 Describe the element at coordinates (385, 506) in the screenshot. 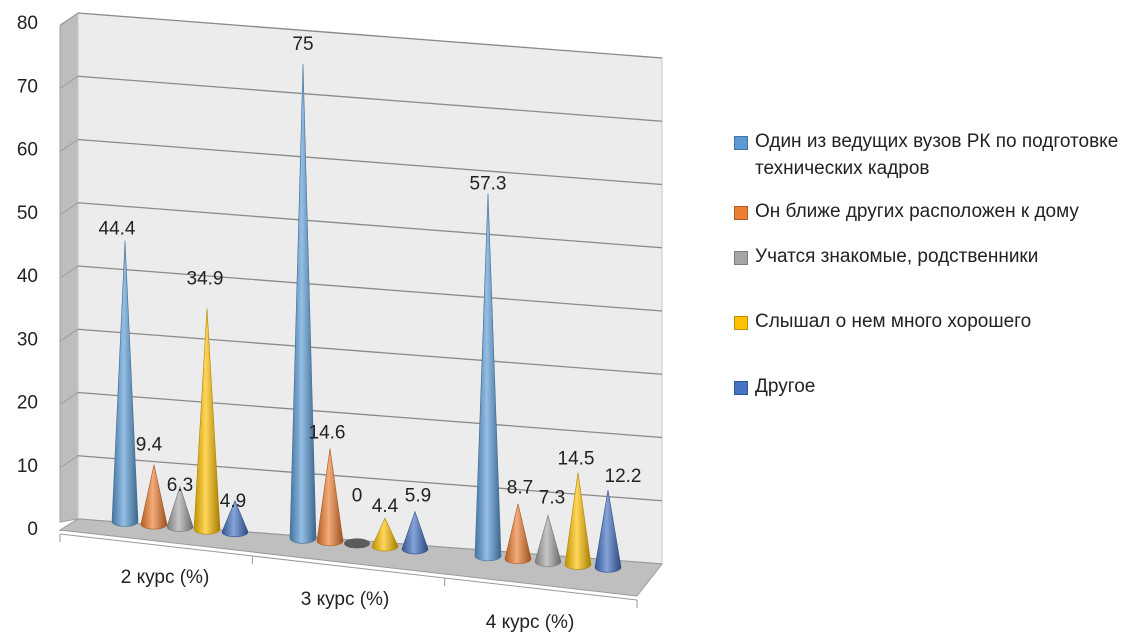

I see `data-label: 4.4` at that location.